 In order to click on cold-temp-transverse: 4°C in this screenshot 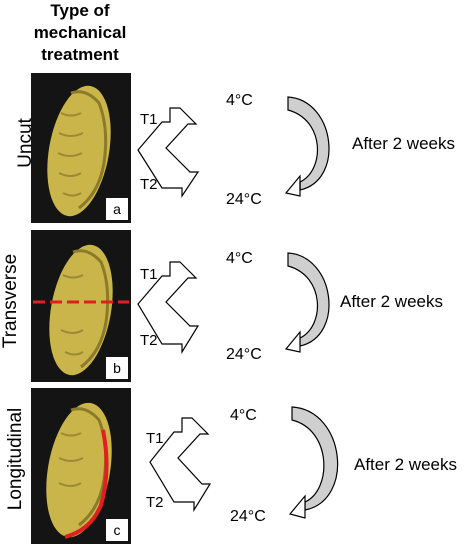, I will do `click(239, 258)`.